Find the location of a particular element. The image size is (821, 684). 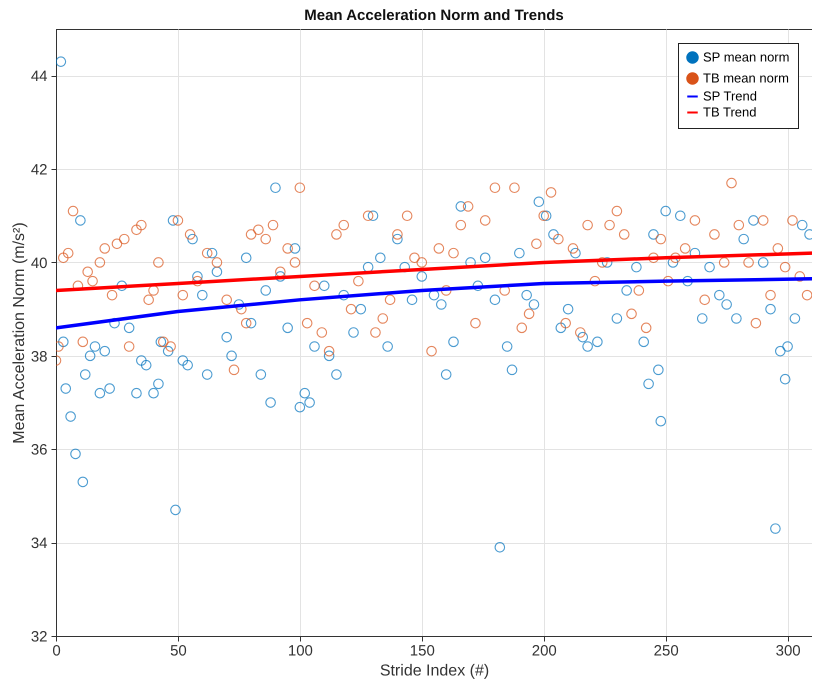

y-tick-label: 42 is located at coordinates (39, 170).